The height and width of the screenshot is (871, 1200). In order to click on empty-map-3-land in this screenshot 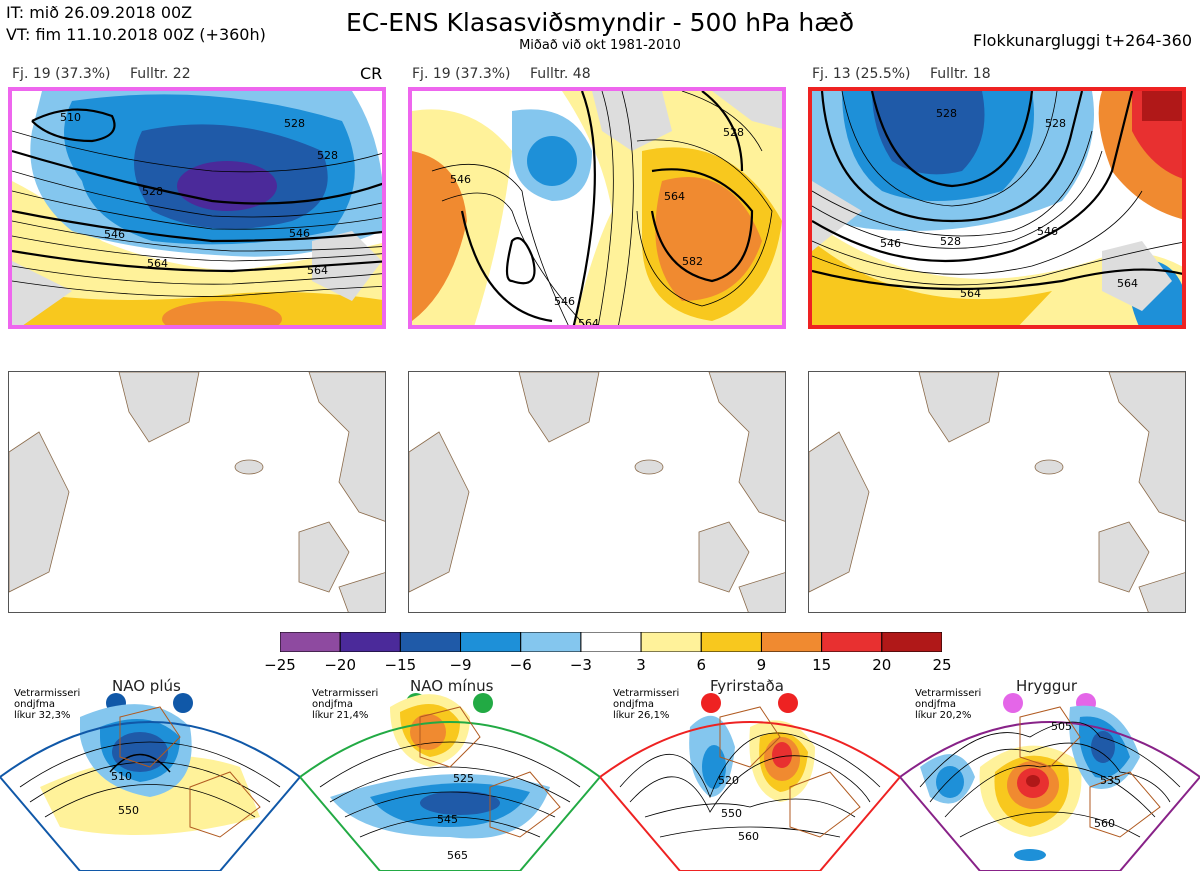, I will do `click(997, 492)`.